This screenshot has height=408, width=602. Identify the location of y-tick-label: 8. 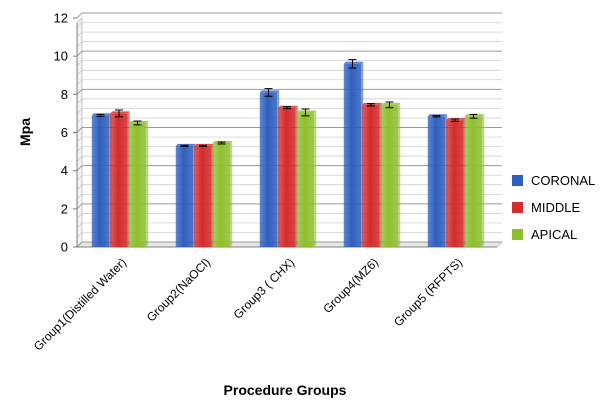
(64, 94).